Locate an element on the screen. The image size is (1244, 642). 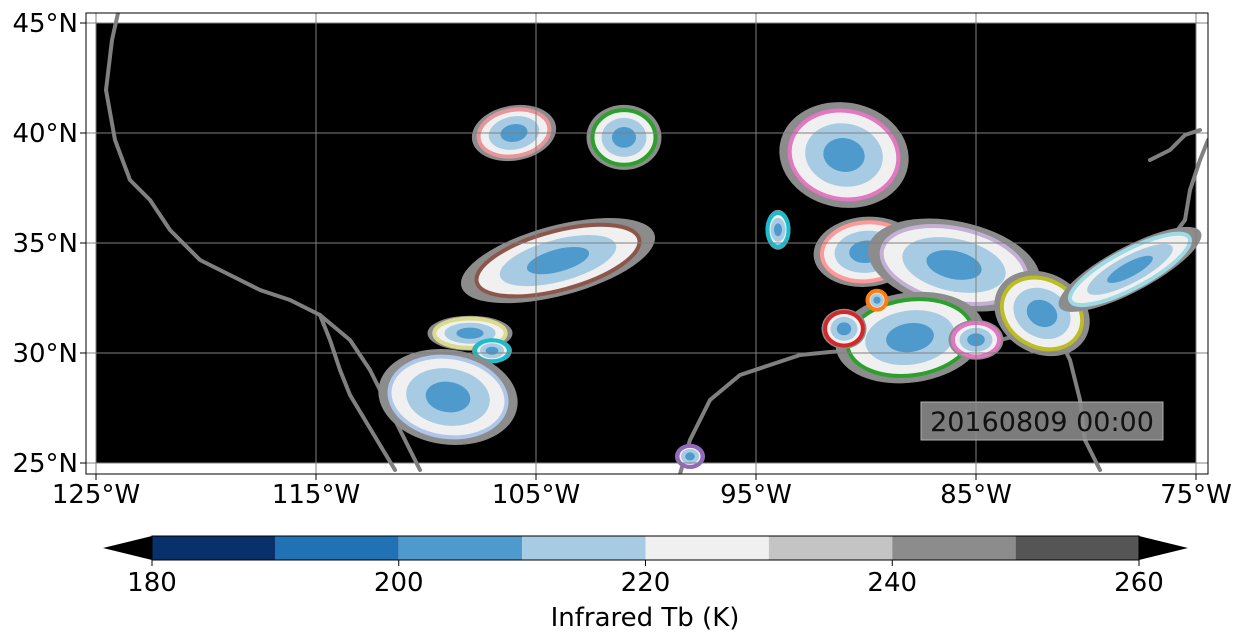
y-tick-label: 40°N is located at coordinates (45, 134).